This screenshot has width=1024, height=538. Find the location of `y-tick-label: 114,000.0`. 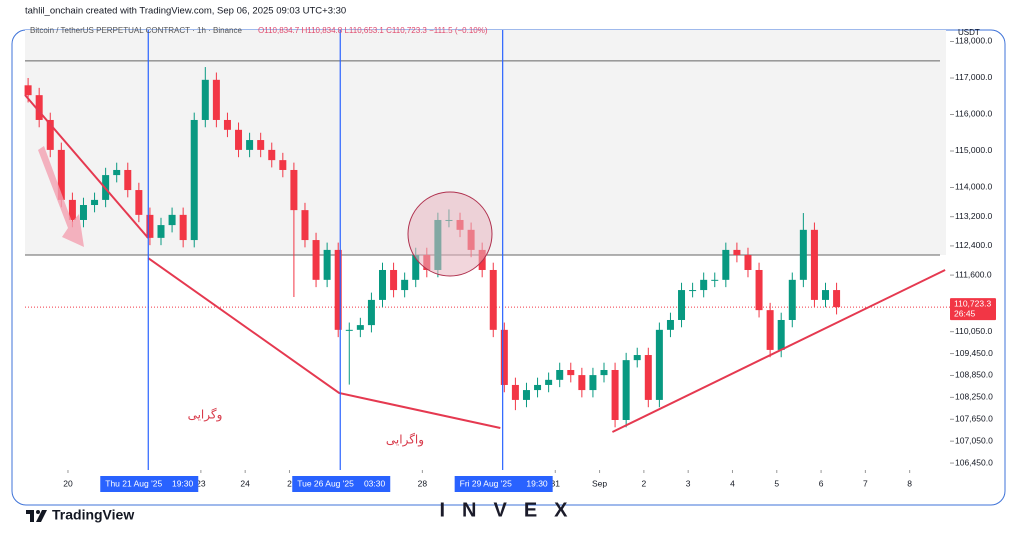

y-tick-label: 114,000.0 is located at coordinates (973, 187).